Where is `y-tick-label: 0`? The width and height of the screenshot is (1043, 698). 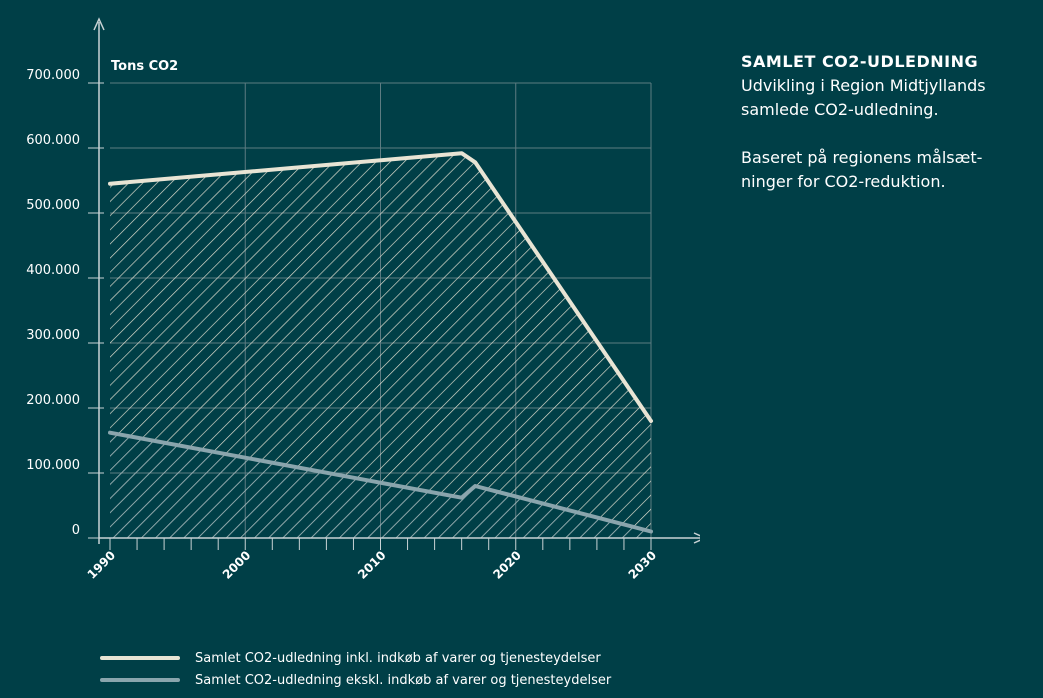 y-tick-label: 0 is located at coordinates (76, 530).